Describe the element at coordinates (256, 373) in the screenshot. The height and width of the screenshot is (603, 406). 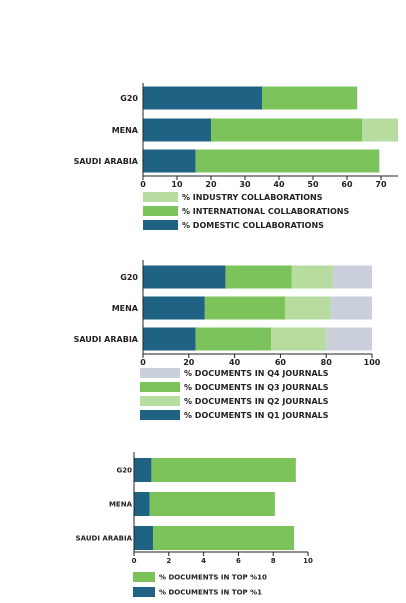
I see `legend-label: % DOCUMENTS IN Q4 JOURNALS` at that location.